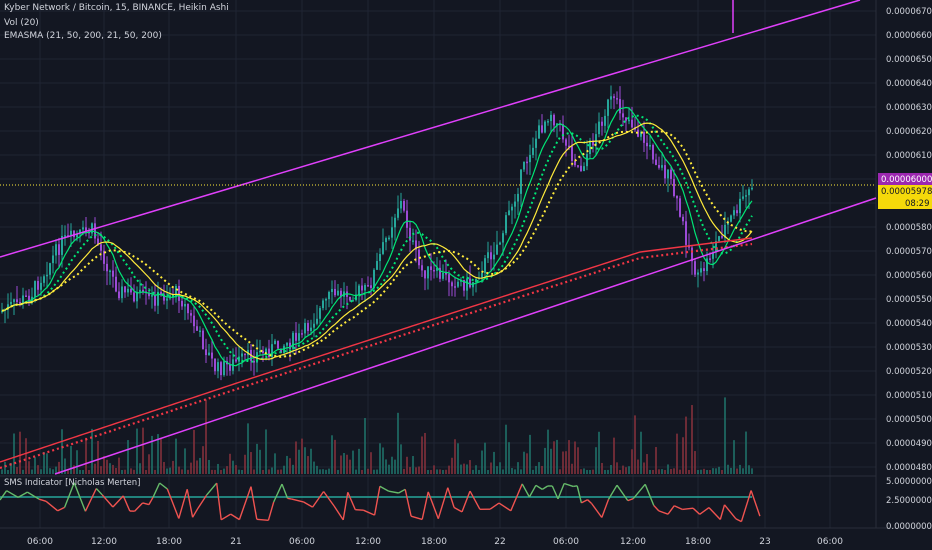 The width and height of the screenshot is (932, 550). What do you see at coordinates (917, 204) in the screenshot?
I see `countdown-value: 08:29` at bounding box center [917, 204].